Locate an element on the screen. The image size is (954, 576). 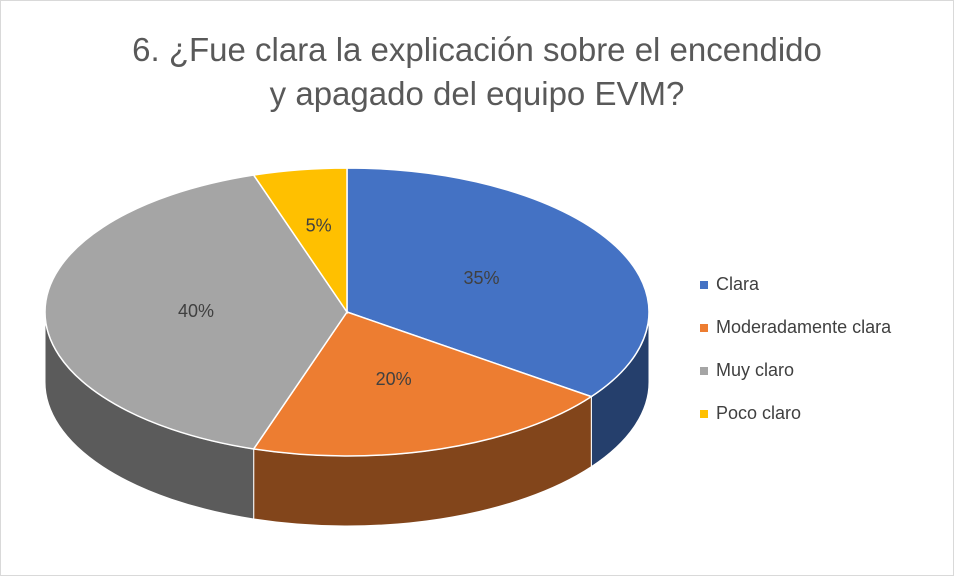
legend-label: Moderadamente clara is located at coordinates (804, 327).